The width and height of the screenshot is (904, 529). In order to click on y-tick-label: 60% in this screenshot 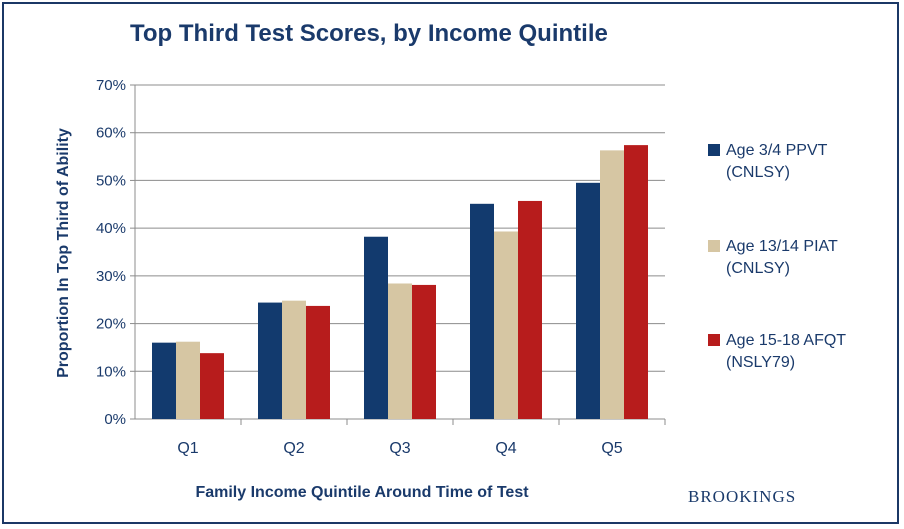, I will do `click(111, 133)`.